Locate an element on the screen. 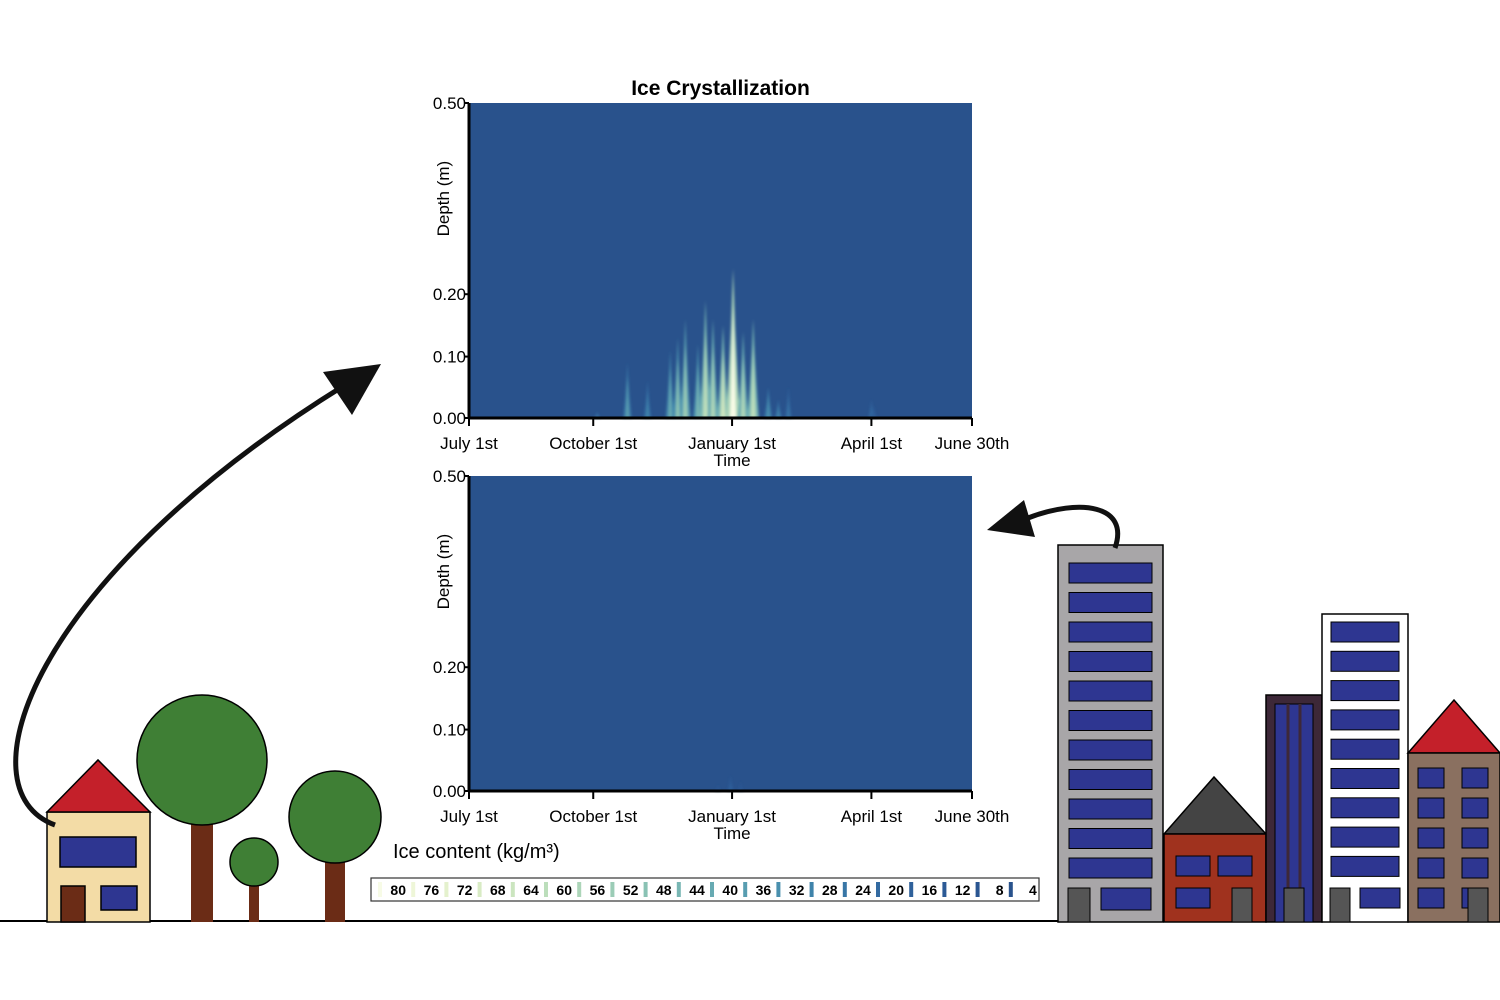 The height and width of the screenshot is (1000, 1500). legend-value: 60 is located at coordinates (564, 890).